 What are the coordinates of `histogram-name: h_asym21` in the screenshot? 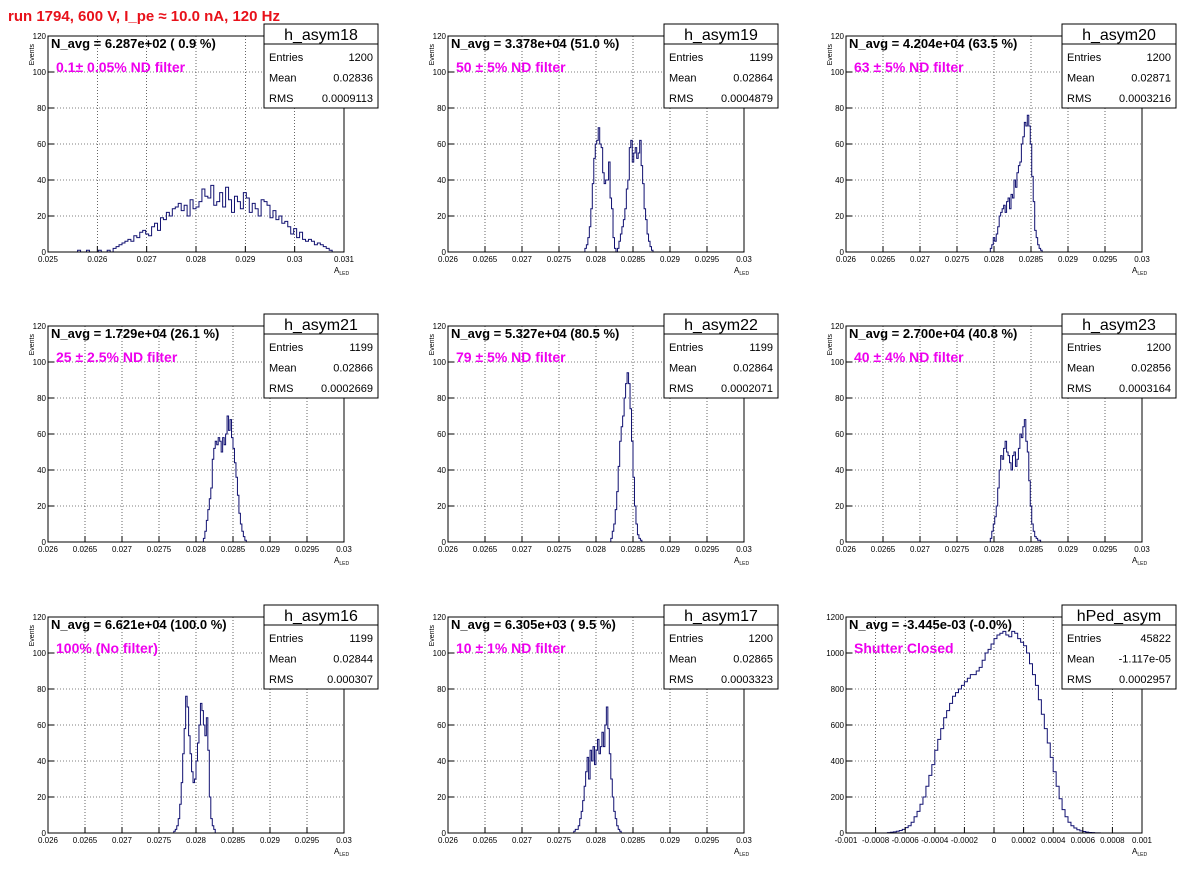 It's located at (321, 325).